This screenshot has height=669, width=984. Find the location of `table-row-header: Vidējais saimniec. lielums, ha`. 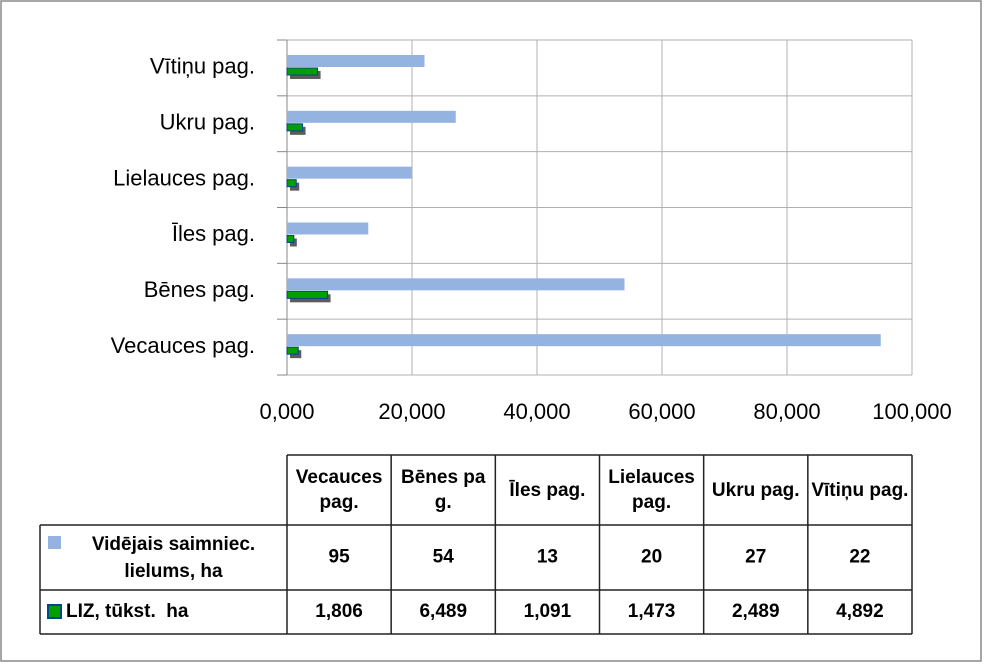

table-row-header: Vidējais saimniec. lielums, ha is located at coordinates (173, 557).